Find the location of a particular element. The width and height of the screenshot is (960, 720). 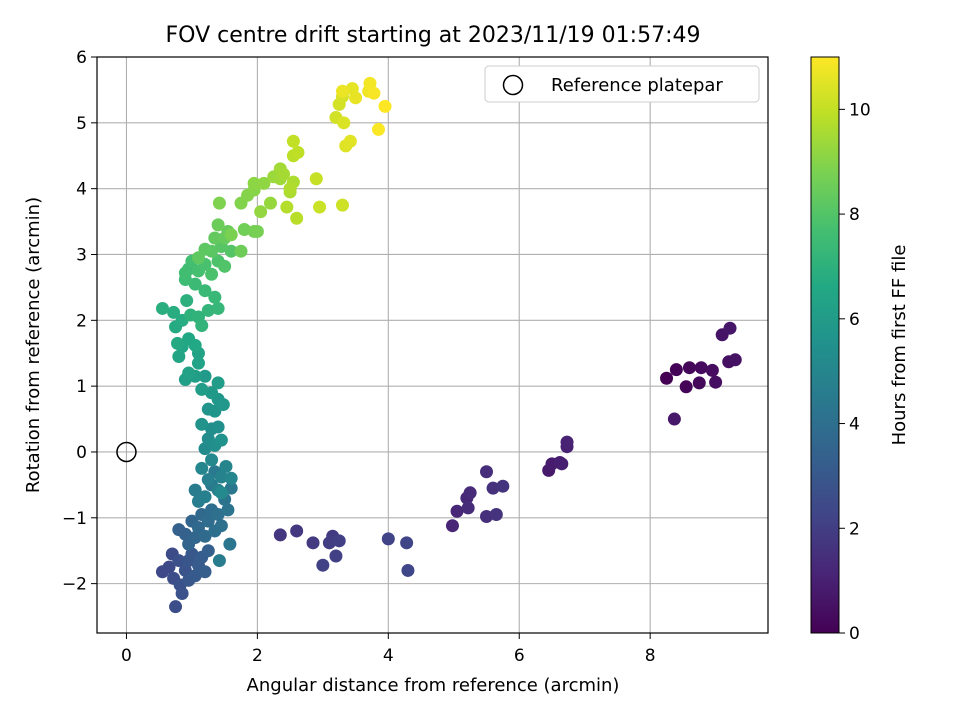

legend-label: Reference platepar is located at coordinates (637, 85).